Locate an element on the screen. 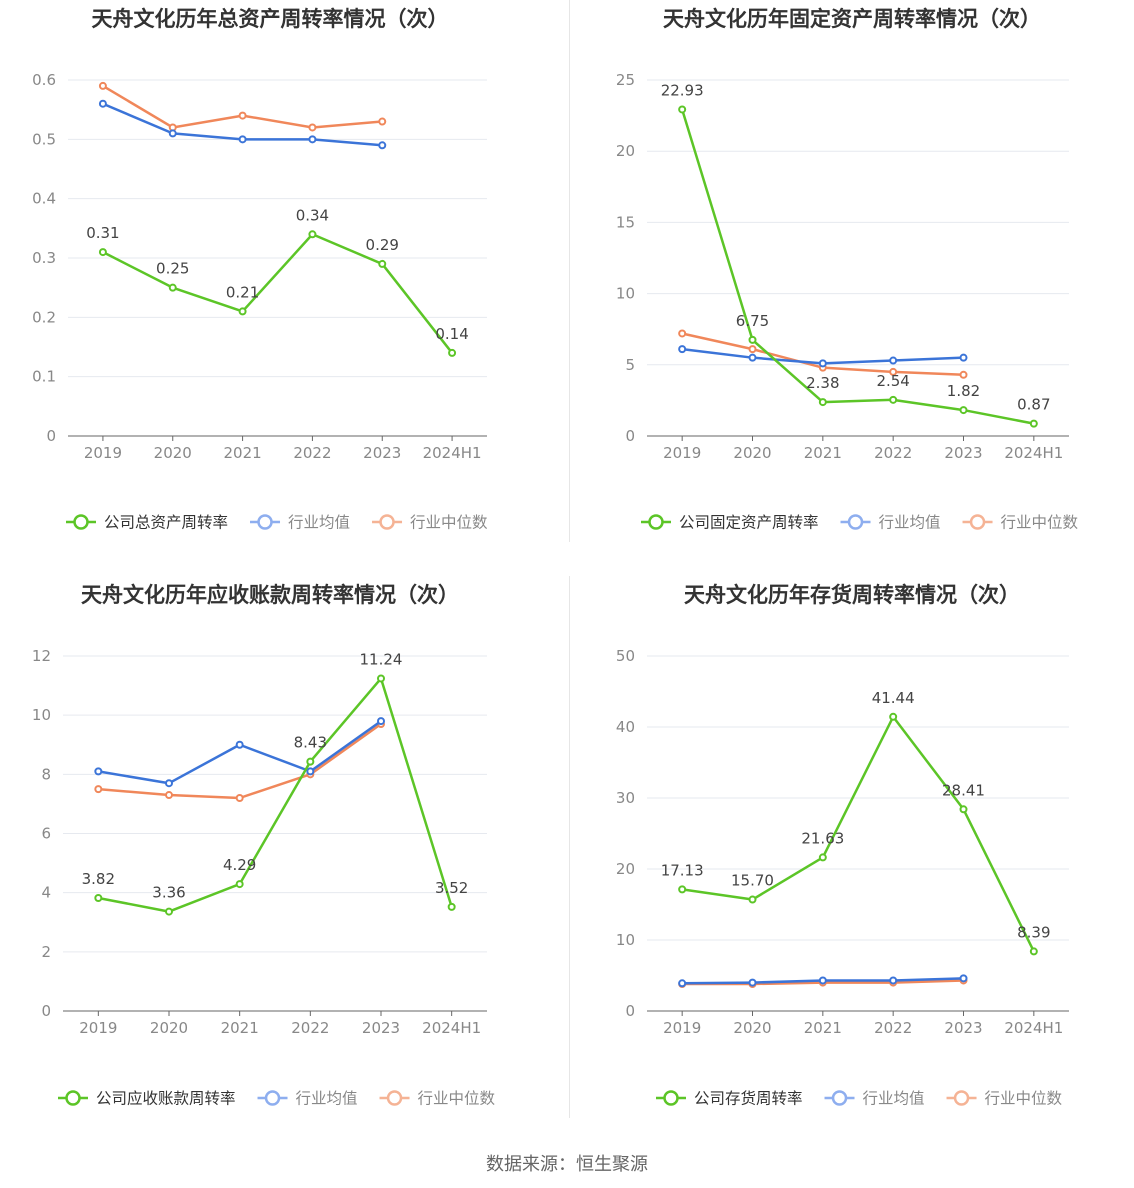 The height and width of the screenshot is (1188, 1134). x-tick-label: 2024H1 is located at coordinates (451, 1028).